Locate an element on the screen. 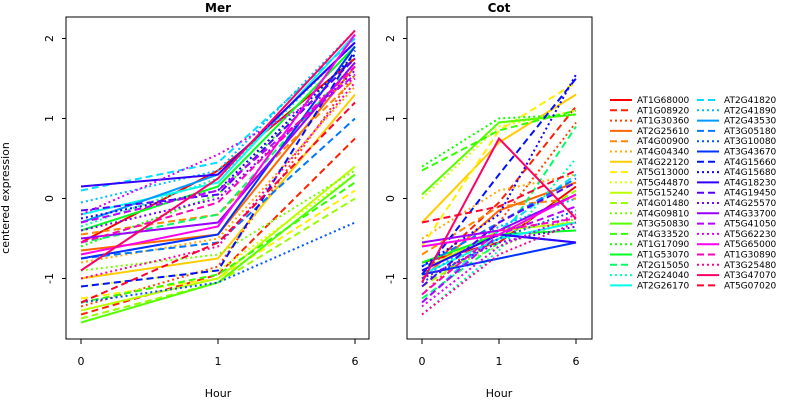 The height and width of the screenshot is (400, 800). legend-label: AT4G09810 is located at coordinates (663, 214).